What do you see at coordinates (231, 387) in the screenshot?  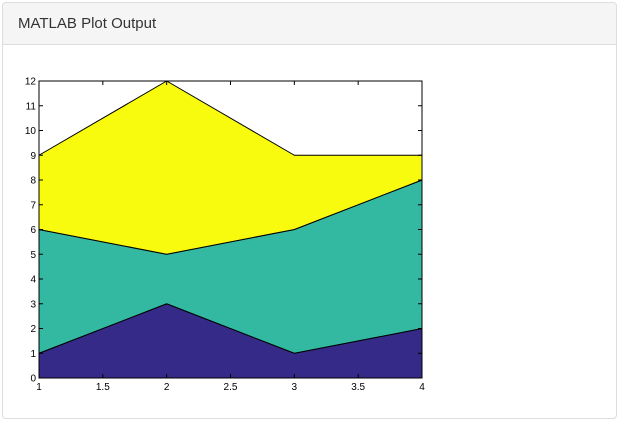 I see `x-tick-label: 2.5` at bounding box center [231, 387].